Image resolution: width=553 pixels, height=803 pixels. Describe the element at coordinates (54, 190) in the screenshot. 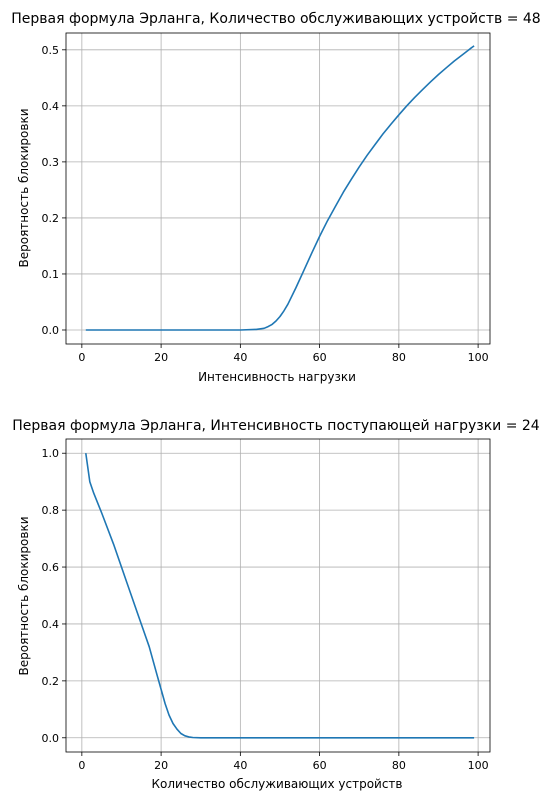

I see `y-ticks: 0.0 0.1 0.2 0.3 0.4 0.5` at that location.